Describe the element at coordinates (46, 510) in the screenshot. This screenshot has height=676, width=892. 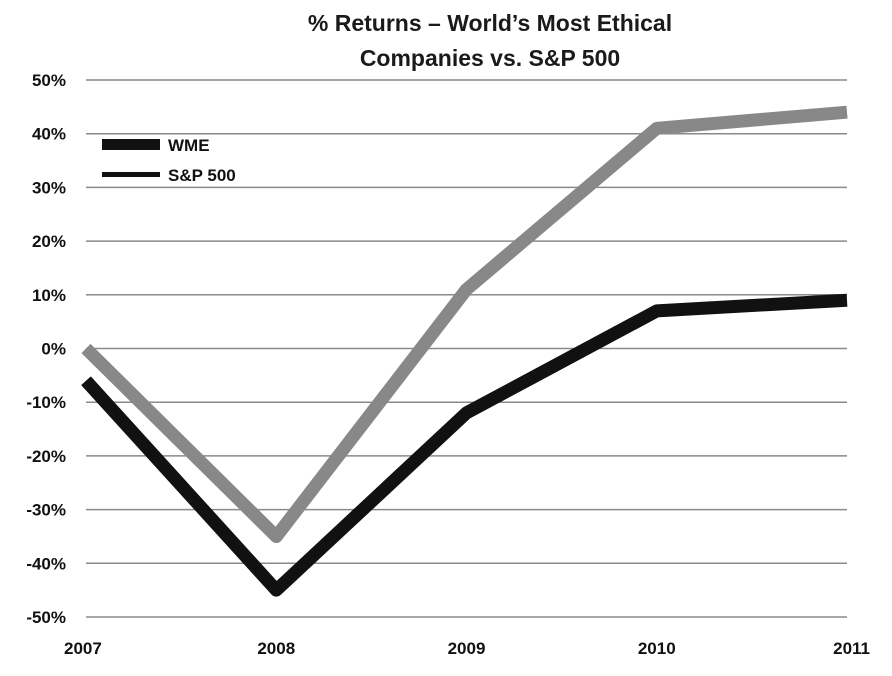
I see `y-tick-label-8: -30%` at that location.